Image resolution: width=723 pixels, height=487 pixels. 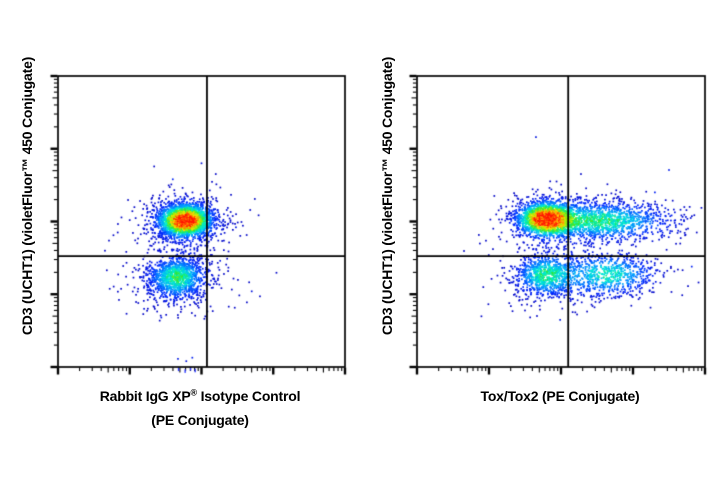 I want to click on x-axis-label-right: Tox/Tox2 (PE Conjugate), so click(x=560, y=396).